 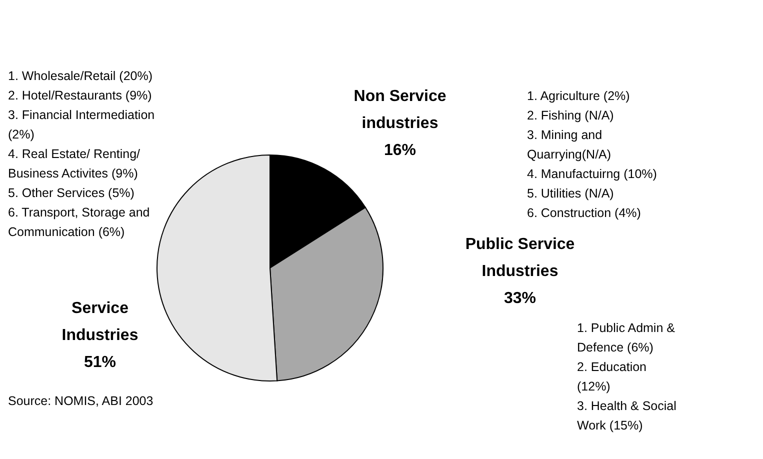 What do you see at coordinates (592, 154) in the screenshot?
I see `text: 1. Agriculture (2%) 2. Fishing (N/A) 3. Mining and Quarrying(N/A) 4. Manufactuirng (10%) 5. Utilities (N/A) 6. Construction (4%)` at bounding box center [592, 154].